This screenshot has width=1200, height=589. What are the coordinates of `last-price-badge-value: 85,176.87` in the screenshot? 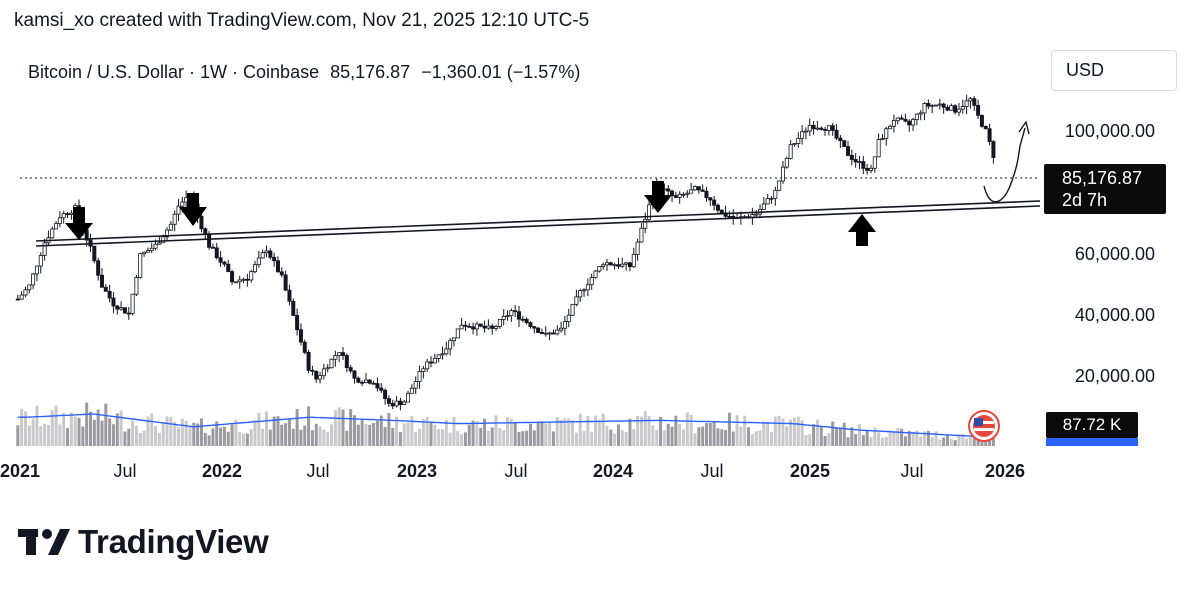 It's located at (1102, 178).